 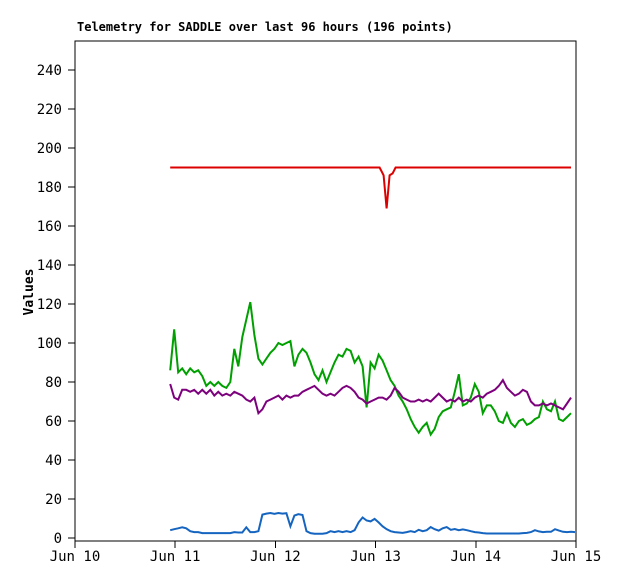 I want to click on y-axis-ticks: 0 20 40 60 80 100 120 140 160 180 200 220 240, so click(x=56, y=305).